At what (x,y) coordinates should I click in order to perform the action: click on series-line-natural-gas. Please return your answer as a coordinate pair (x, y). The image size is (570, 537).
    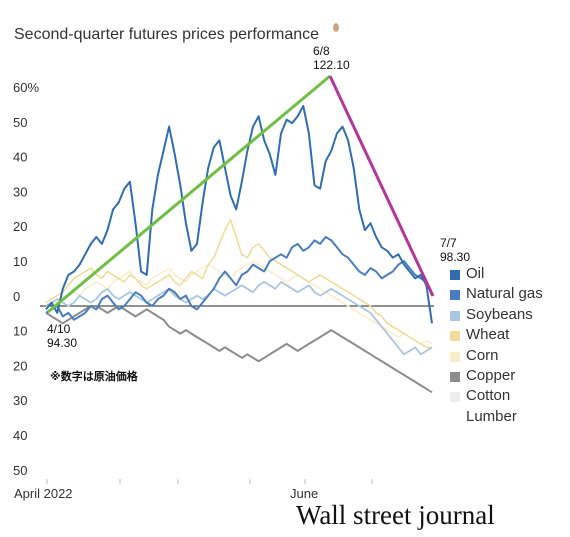
    Looking at the image, I should click on (239, 278).